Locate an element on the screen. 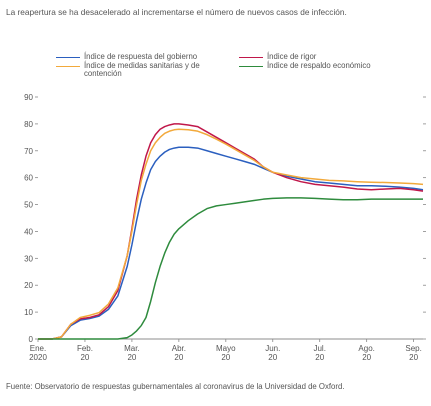 This screenshot has height=406, width=431. legend-label-economico: Índice de respaldo económico is located at coordinates (319, 65).